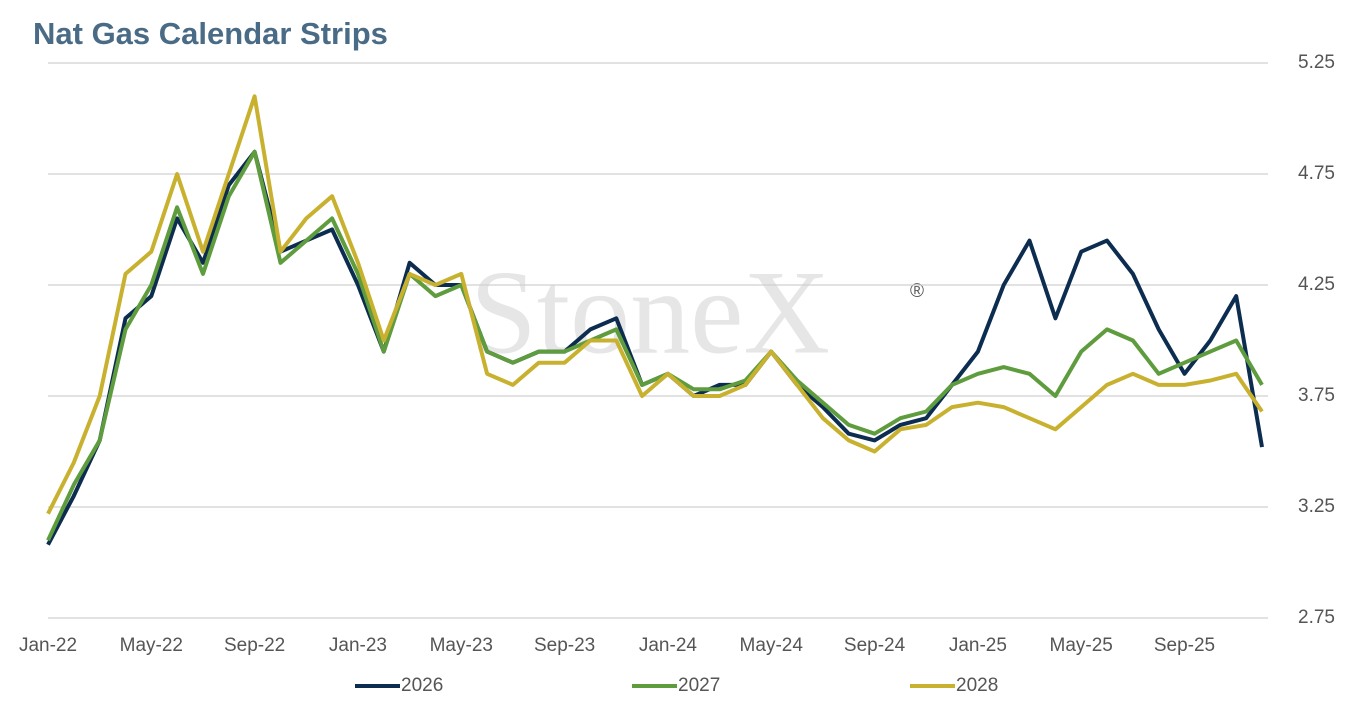  I want to click on x-tick-label: Sep-22, so click(254, 645).